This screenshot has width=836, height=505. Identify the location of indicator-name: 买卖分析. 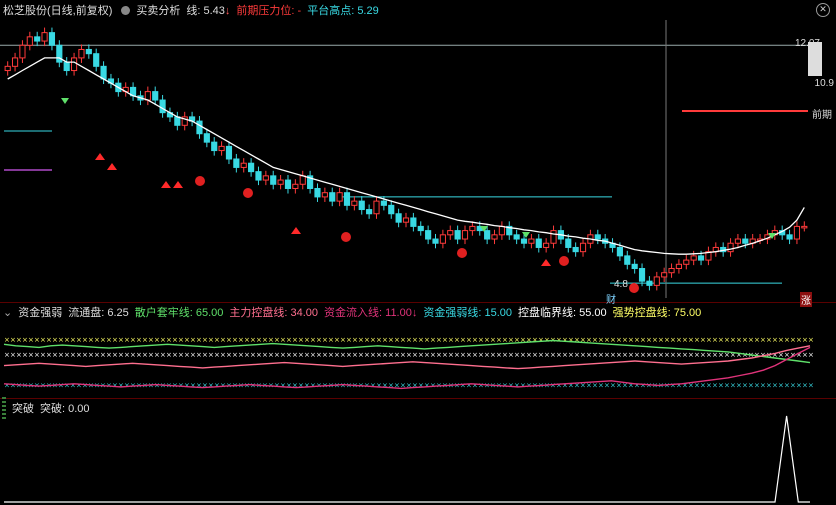
(158, 11).